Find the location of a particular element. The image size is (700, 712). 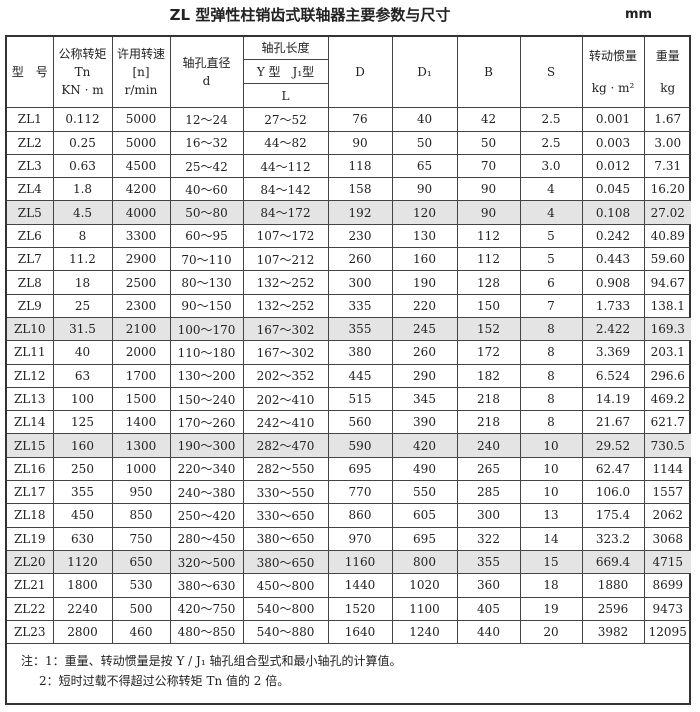

cell-D: 970 is located at coordinates (360, 538).